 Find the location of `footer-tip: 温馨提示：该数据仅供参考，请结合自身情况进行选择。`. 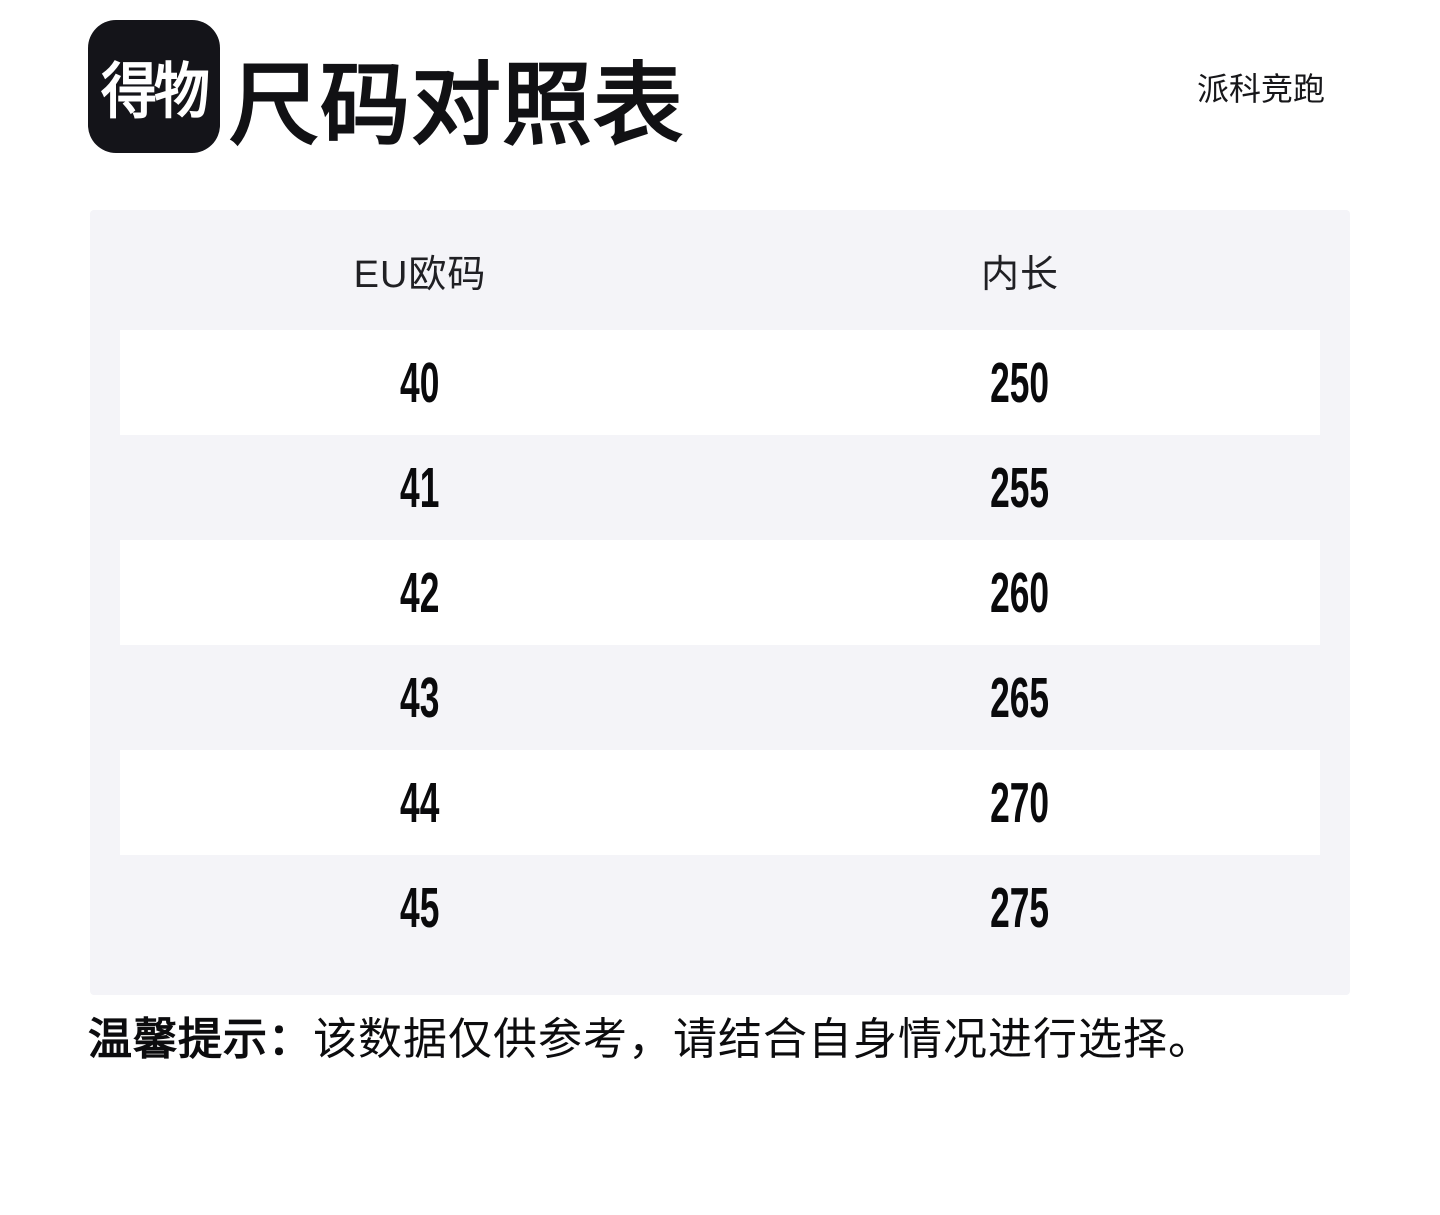

footer-tip: 温馨提示：该数据仅供参考，请结合自身情况进行选择。 is located at coordinates (650, 1040).